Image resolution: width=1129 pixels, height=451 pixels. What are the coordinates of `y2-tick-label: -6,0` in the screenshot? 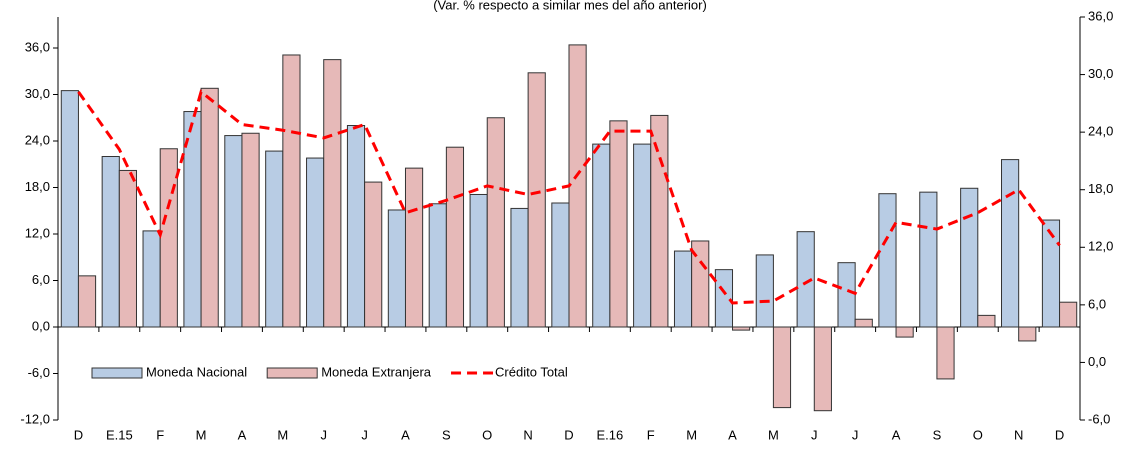 It's located at (1099, 418).